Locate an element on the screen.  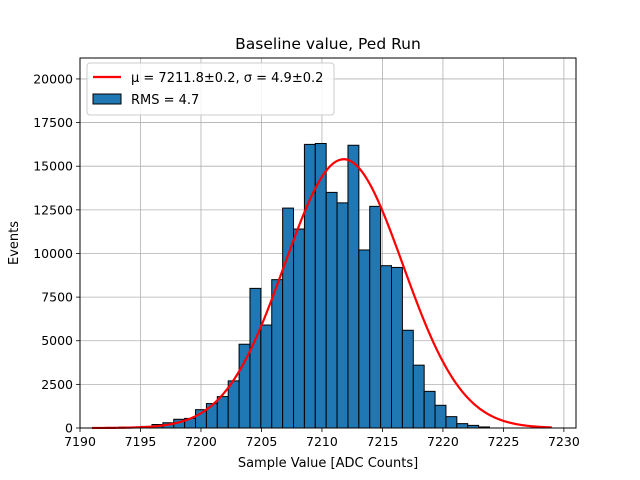
x-tick-label: 7195 is located at coordinates (141, 441).